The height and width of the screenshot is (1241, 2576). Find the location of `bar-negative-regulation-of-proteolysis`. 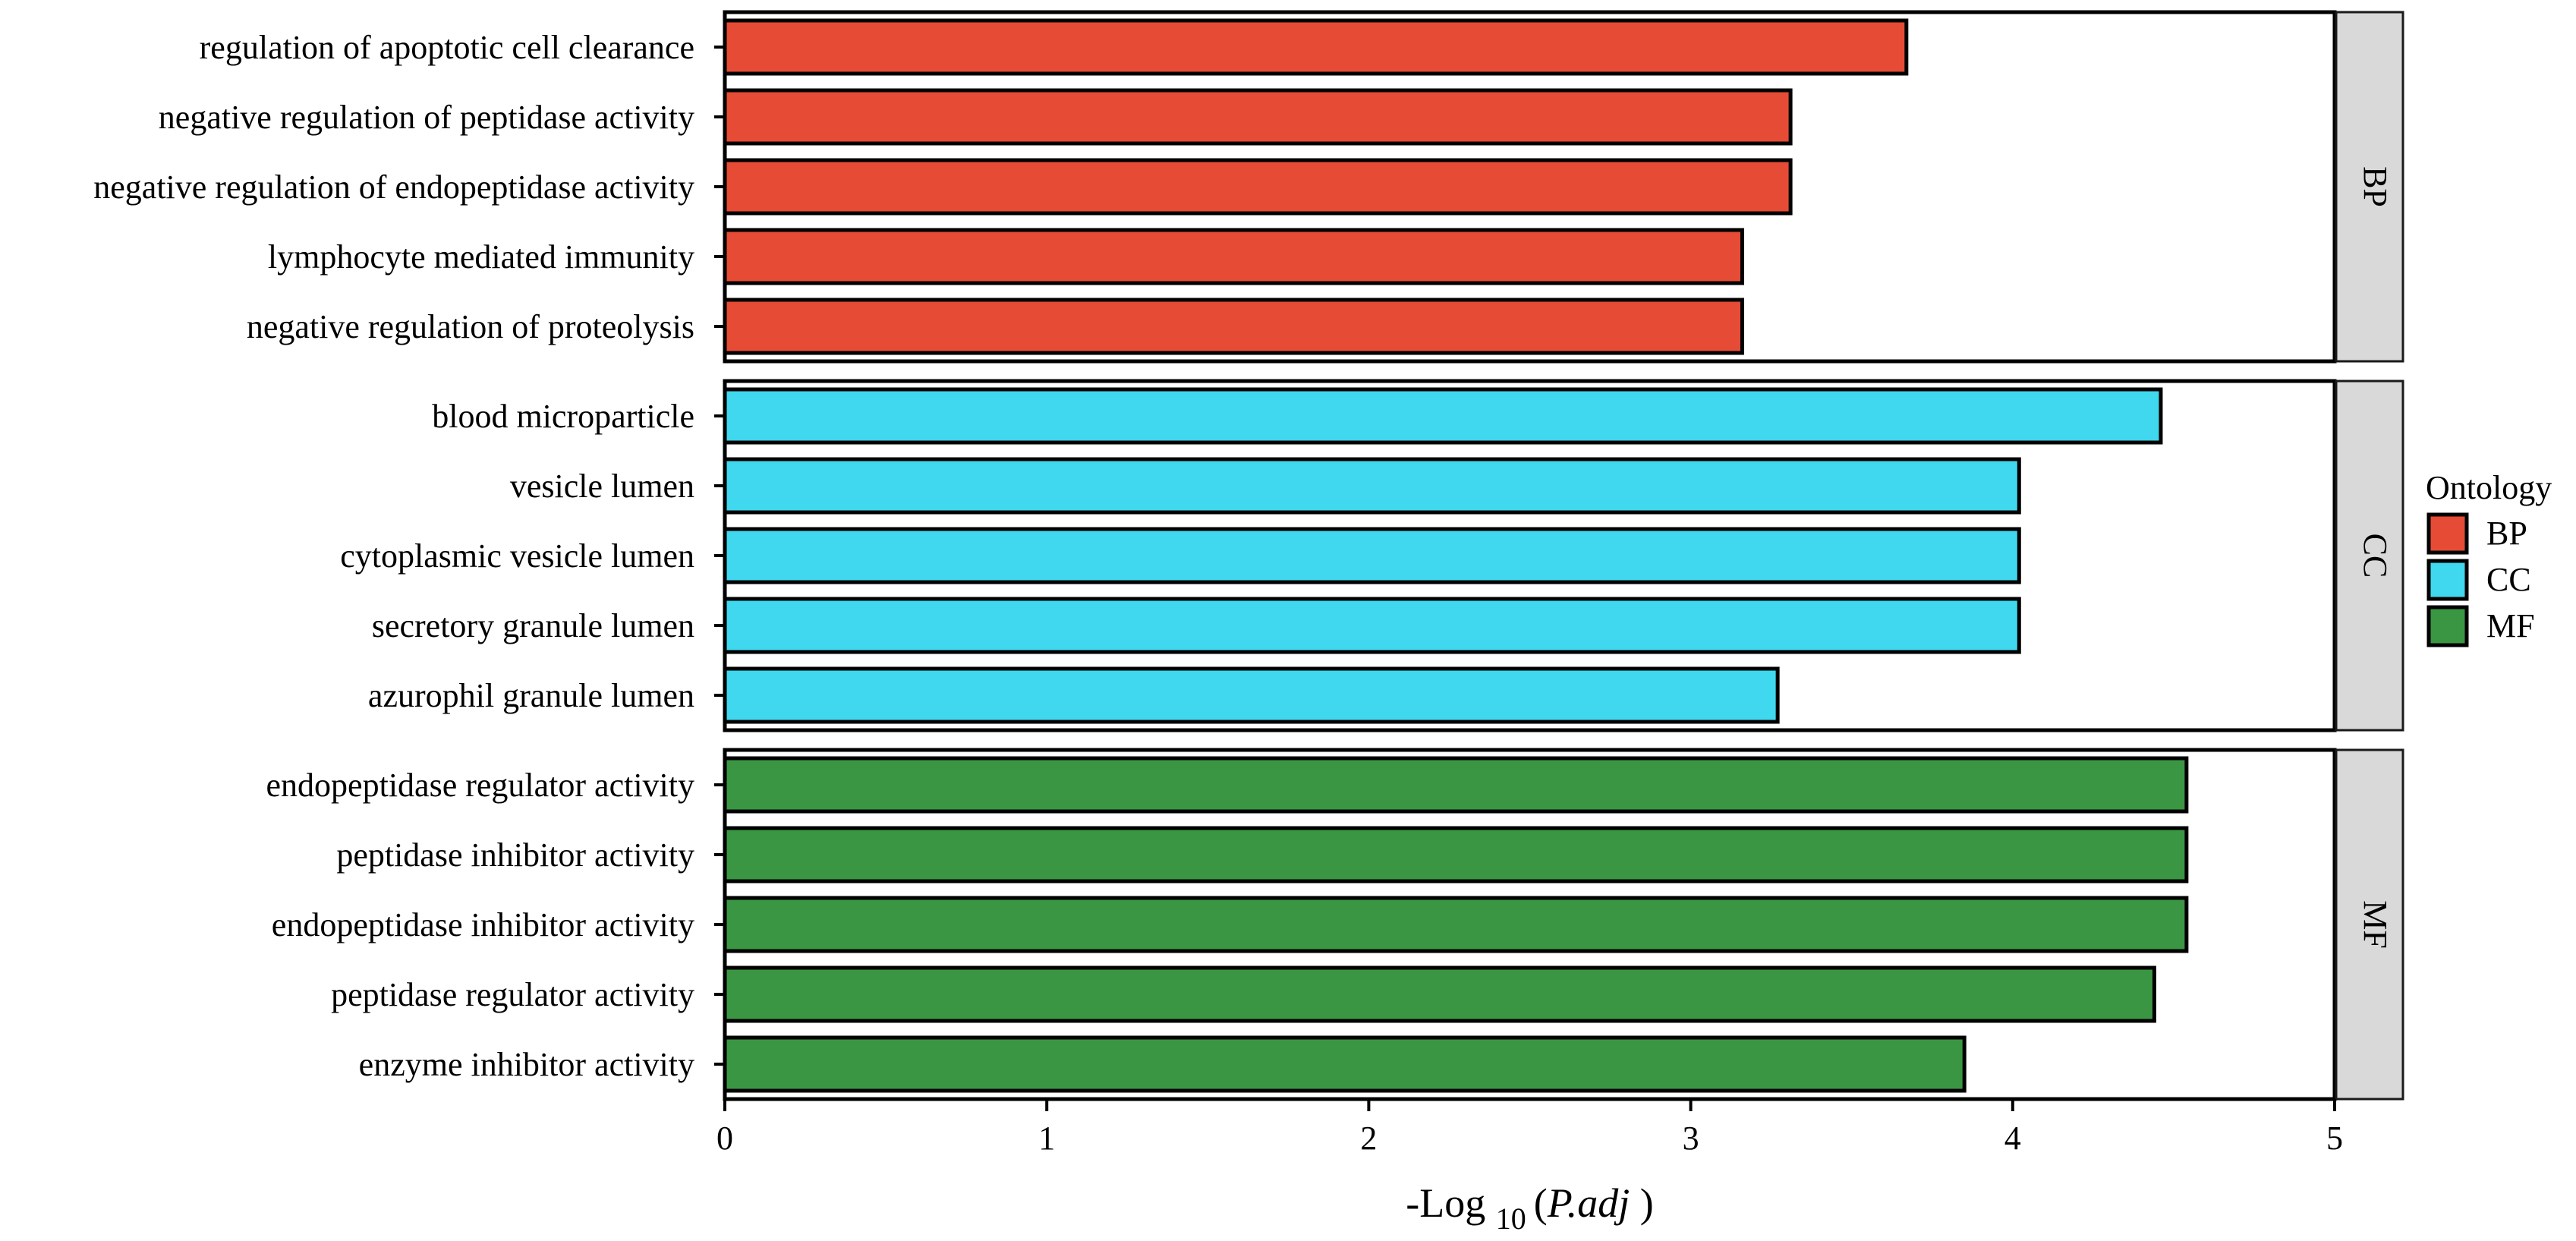

bar-negative-regulation-of-proteolysis is located at coordinates (1233, 326).